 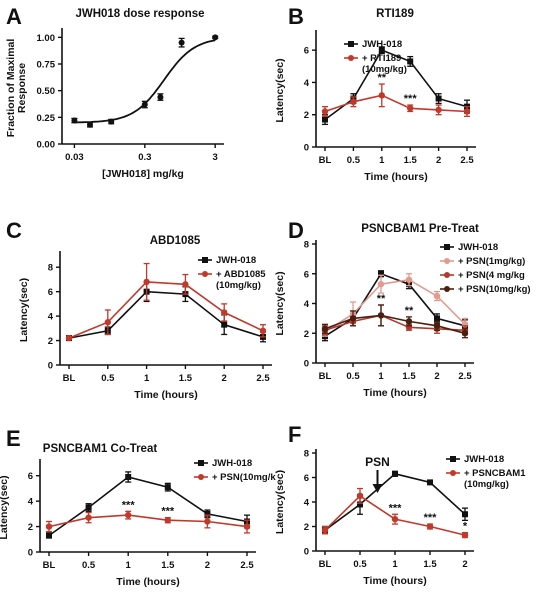 What do you see at coordinates (11, 88) in the screenshot?
I see `y-axis-label-line: Fraction of Maximal` at bounding box center [11, 88].